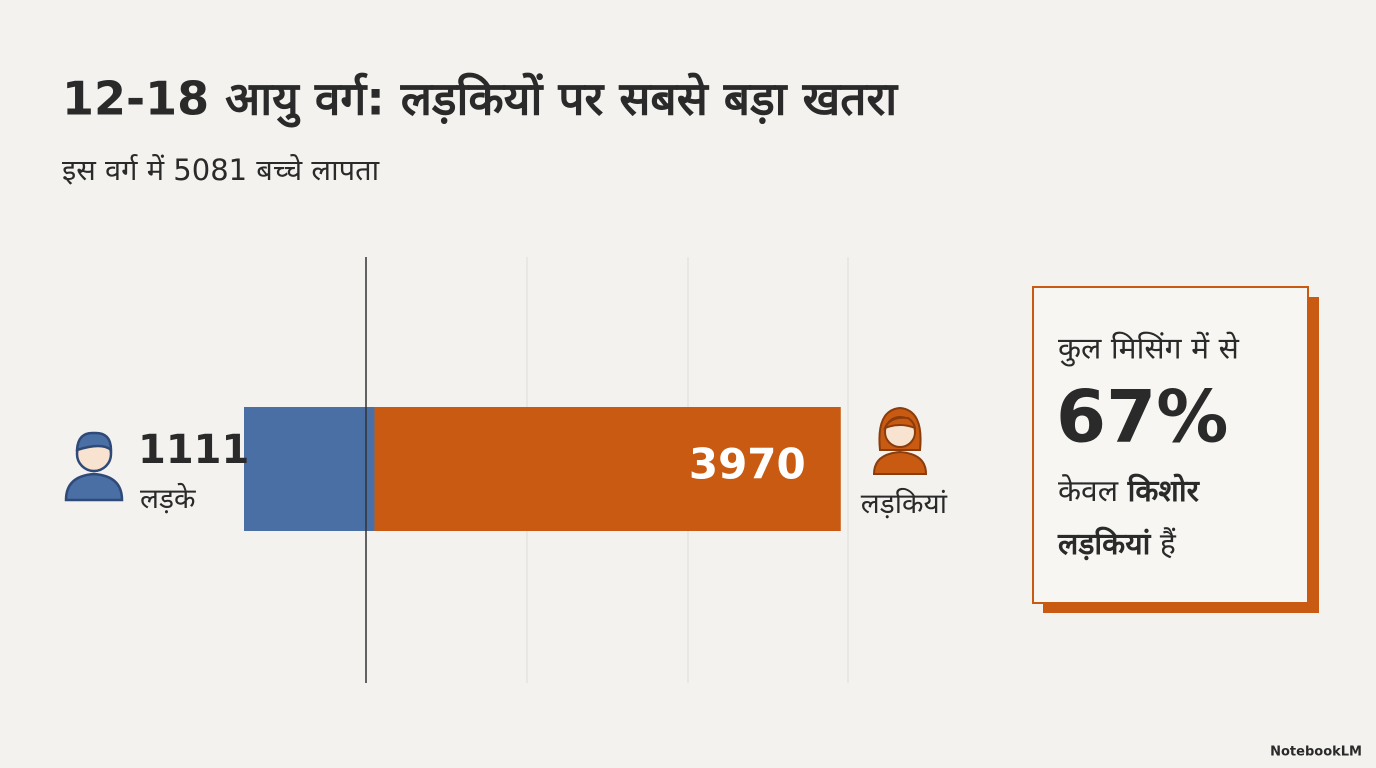  Describe the element at coordinates (1088, 491) in the screenshot. I see `callout-text: केवल` at that location.